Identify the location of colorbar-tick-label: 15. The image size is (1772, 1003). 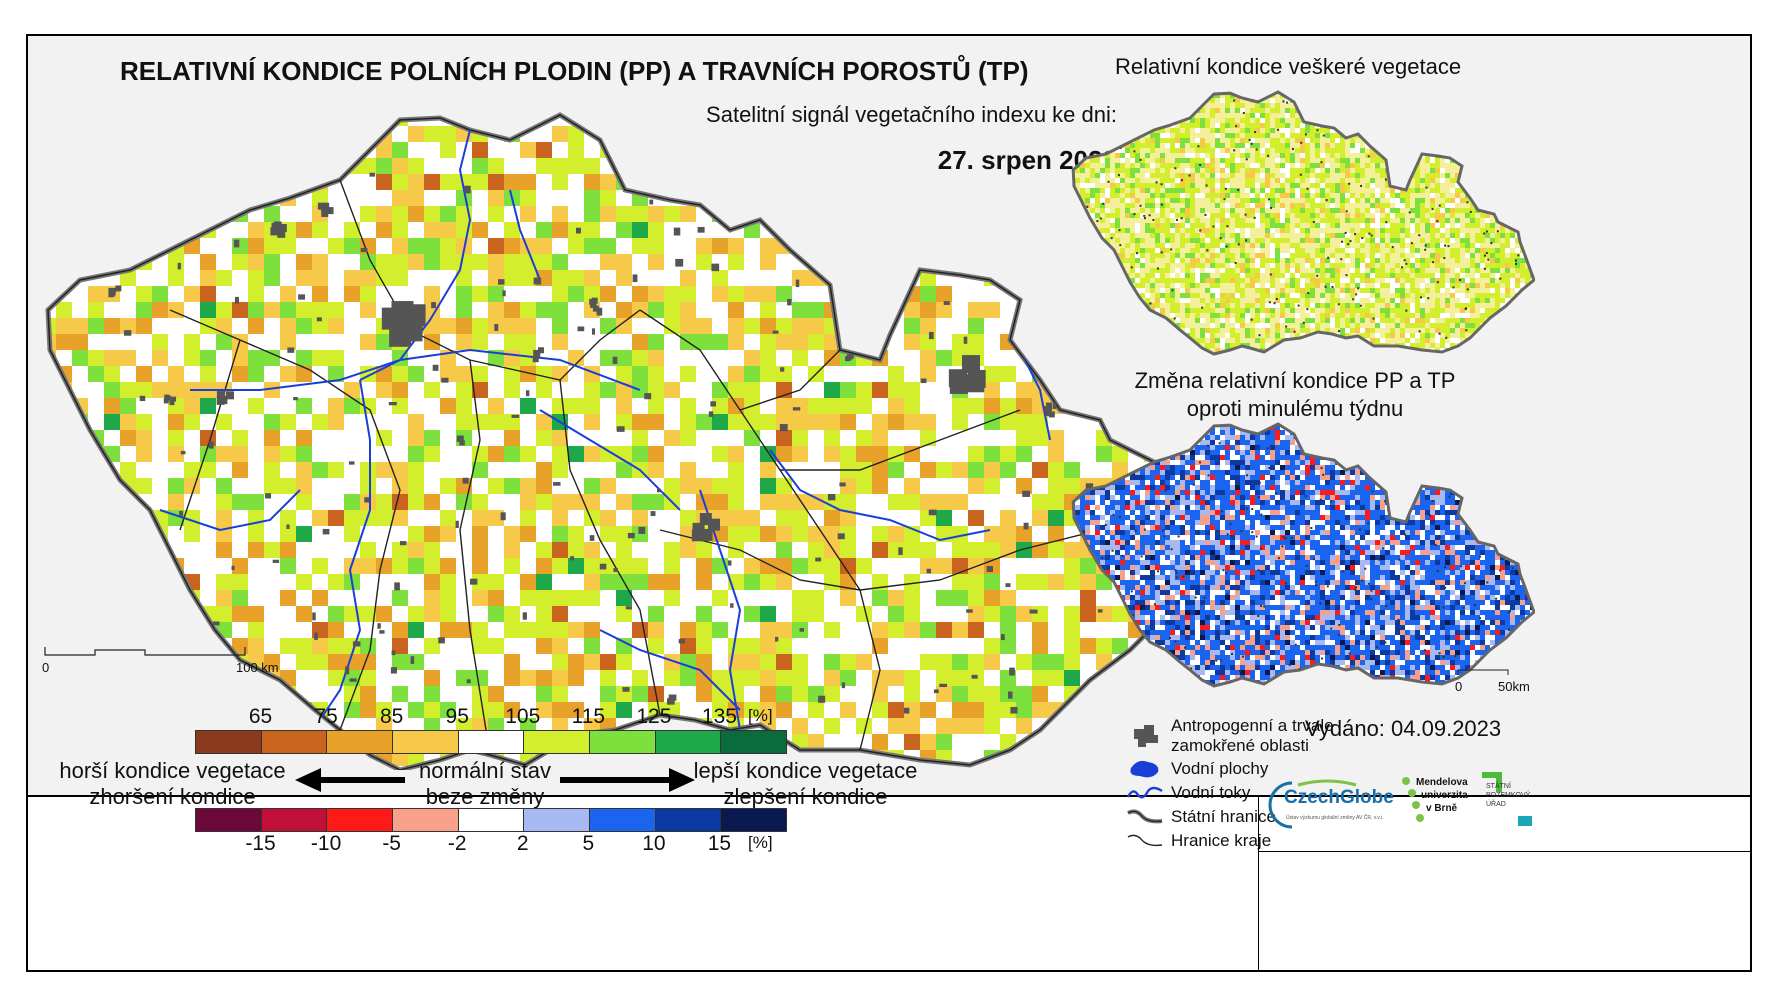
(719, 843).